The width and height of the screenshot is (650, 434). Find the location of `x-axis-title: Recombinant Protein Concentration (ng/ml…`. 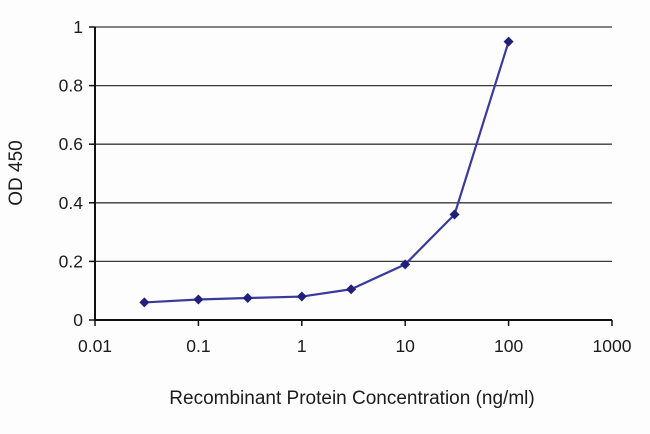

x-axis-title: Recombinant Protein Concentration (ng/ml… is located at coordinates (351, 398).